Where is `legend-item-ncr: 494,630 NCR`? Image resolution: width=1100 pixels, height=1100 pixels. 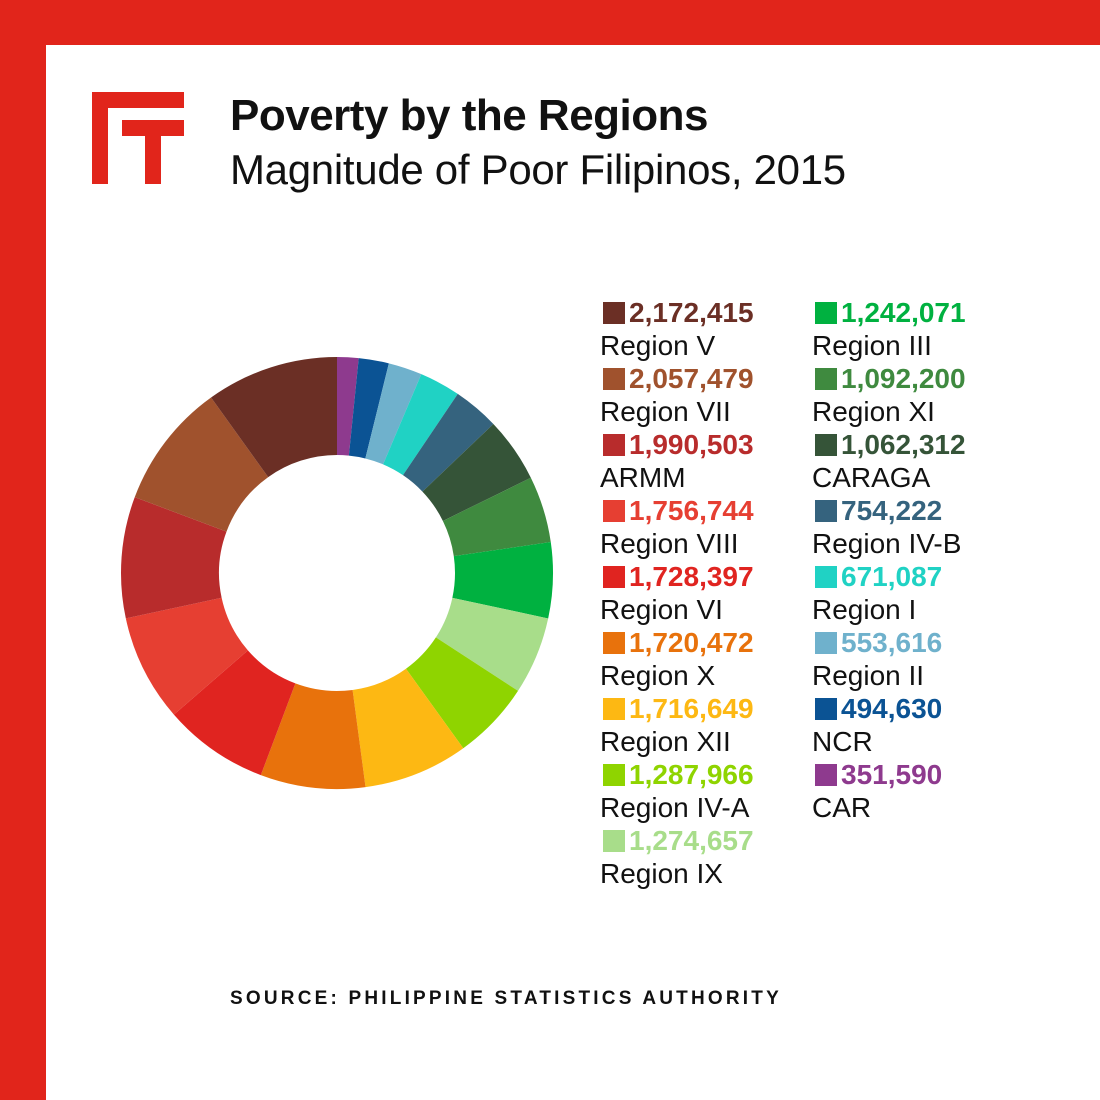
legend-item-ncr: 494,630 NCR is located at coordinates (932, 725).